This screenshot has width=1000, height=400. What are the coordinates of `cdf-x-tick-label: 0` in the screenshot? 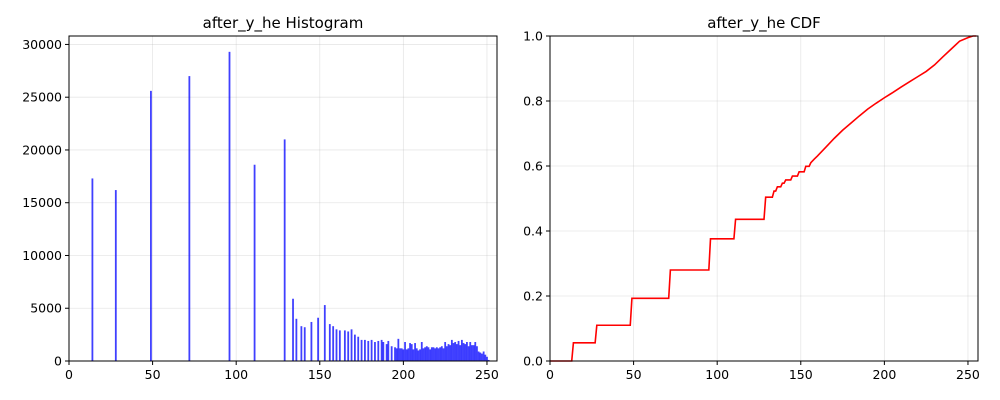 It's located at (550, 374).